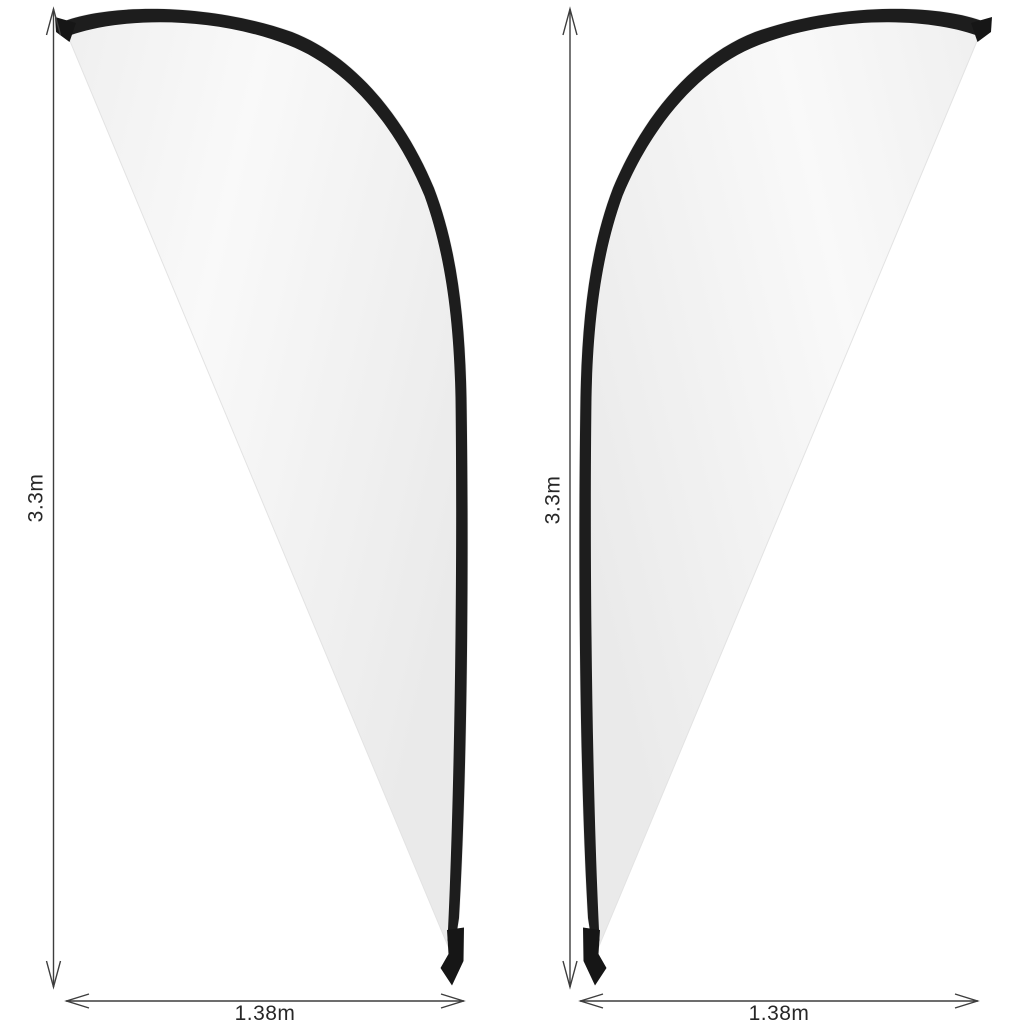 Image resolution: width=1024 pixels, height=1024 pixels. What do you see at coordinates (570, 975) in the screenshot?
I see `right-height-arrowhead-down` at bounding box center [570, 975].